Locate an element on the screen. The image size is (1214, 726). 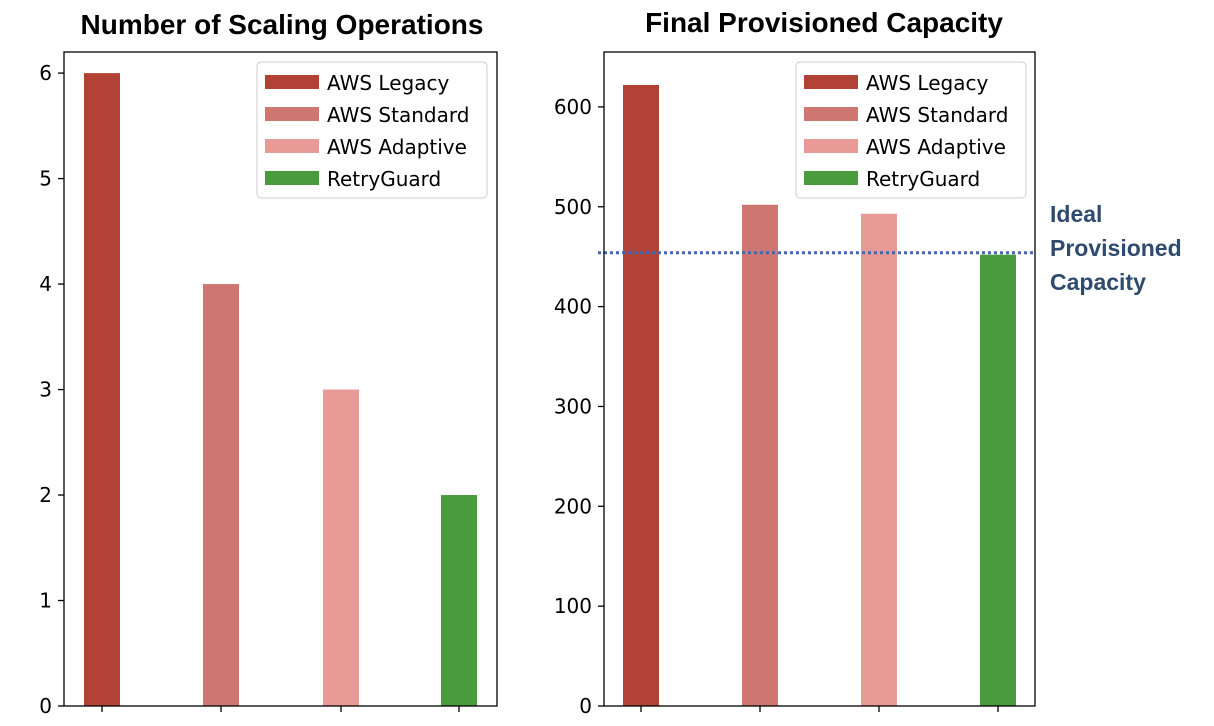
chart-title: Number of Scaling Operations is located at coordinates (282, 24).